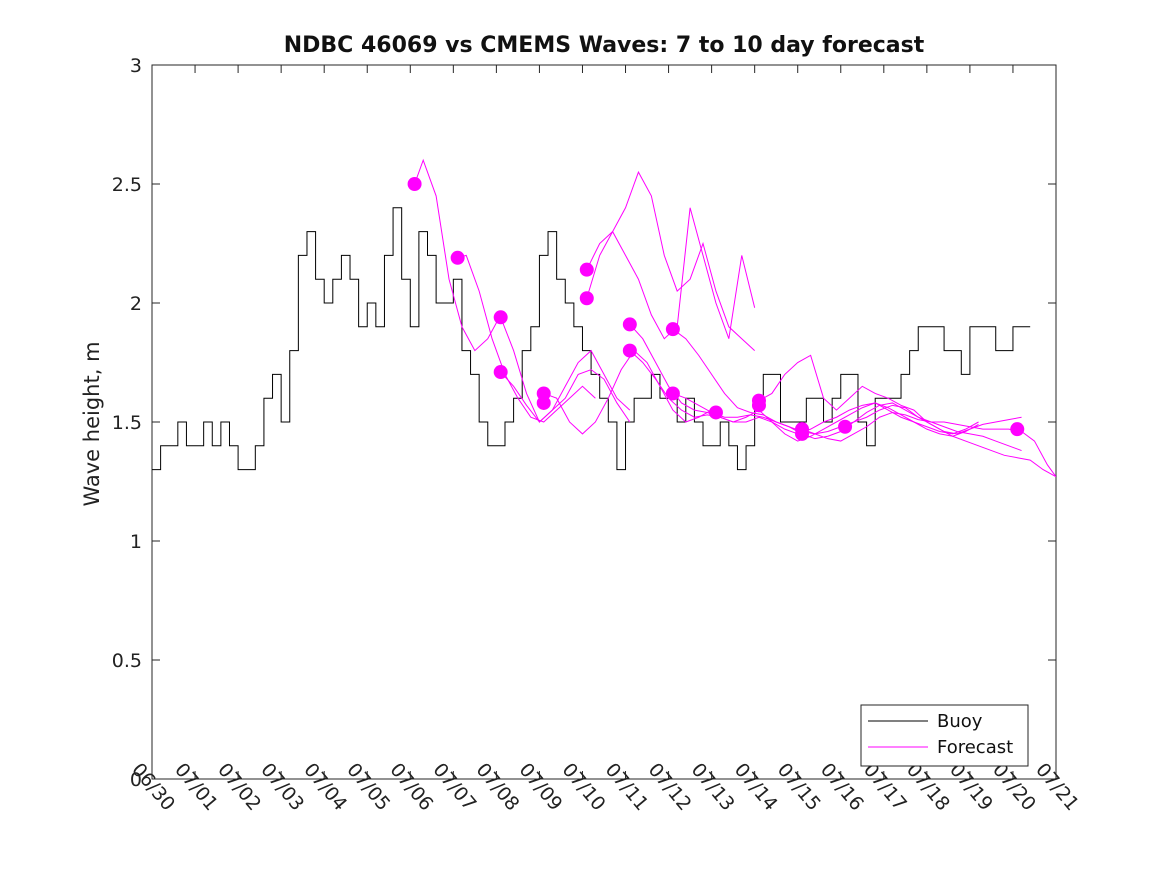 The height and width of the screenshot is (875, 1167). What do you see at coordinates (196, 787) in the screenshot?
I see `x-tick-label: 07/01` at bounding box center [196, 787].